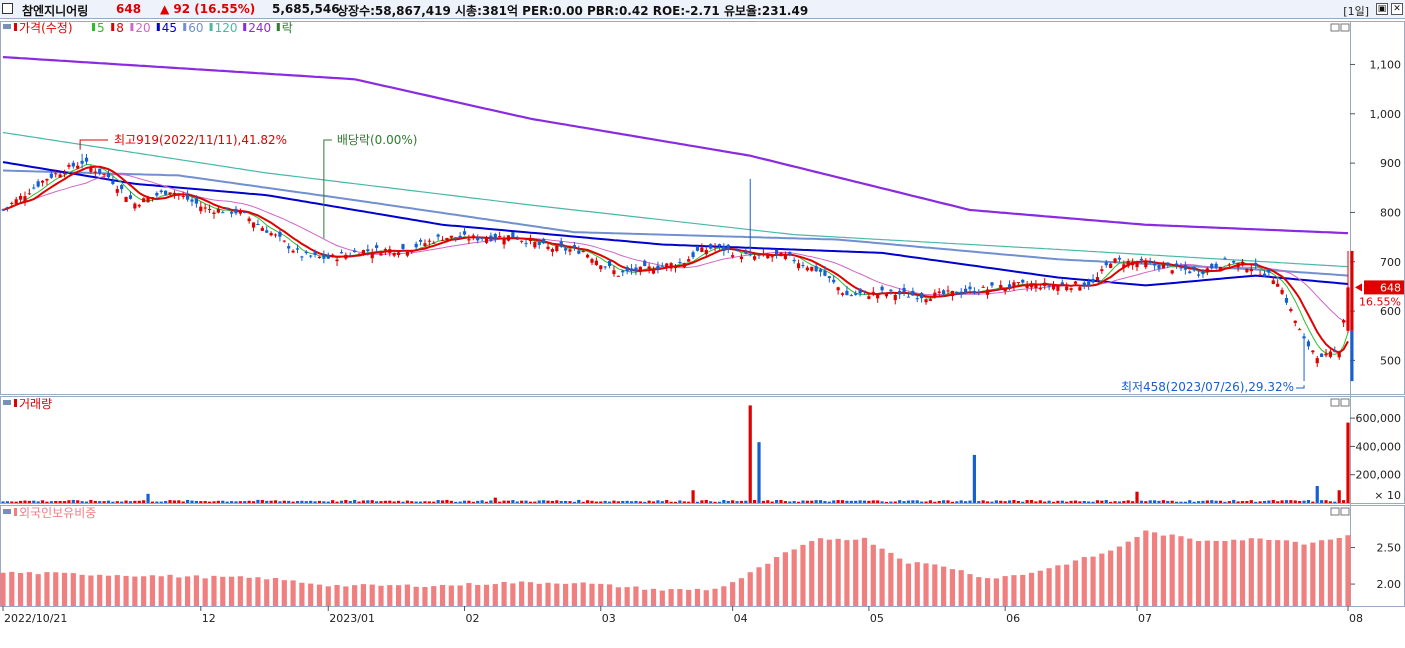 This screenshot has height=648, width=1405. Describe the element at coordinates (7, 8) in the screenshot. I see `select-checkbox` at that location.